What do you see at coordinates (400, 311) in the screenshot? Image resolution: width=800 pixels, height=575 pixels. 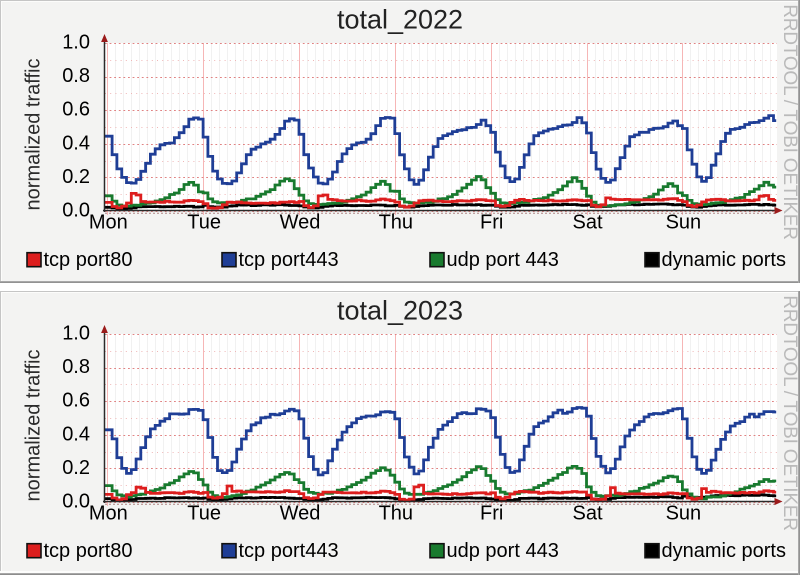 I see `svg-text: total_2023` at bounding box center [400, 311].